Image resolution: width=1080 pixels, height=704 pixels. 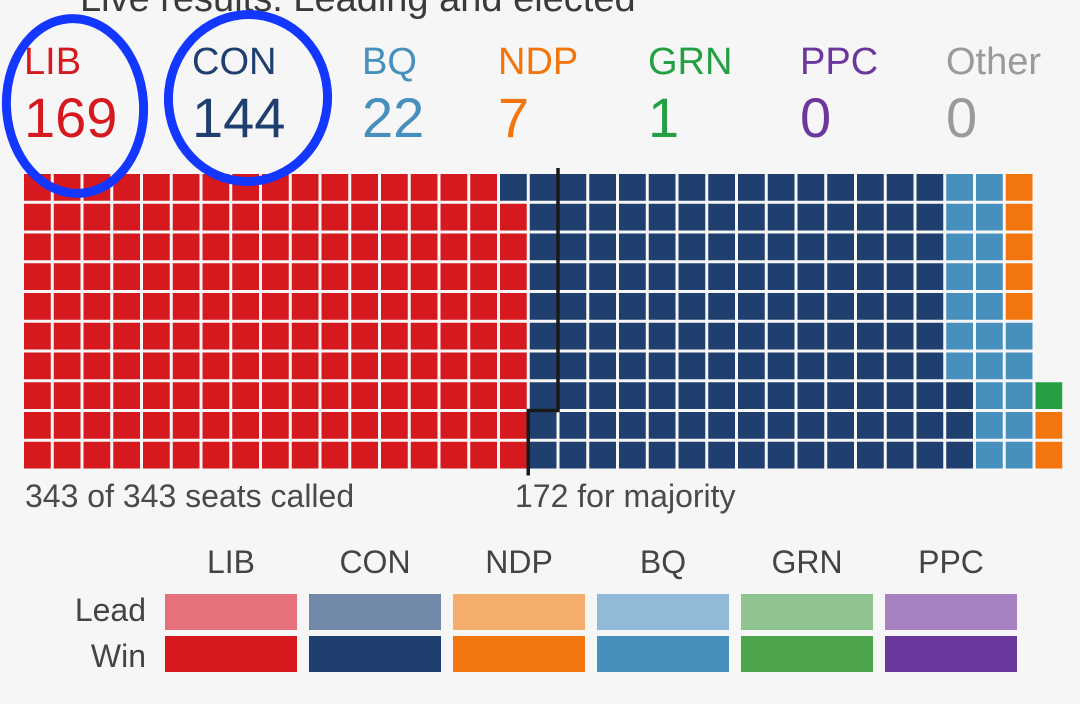 What do you see at coordinates (664, 117) in the screenshot?
I see `party-seat-count: 1` at bounding box center [664, 117].